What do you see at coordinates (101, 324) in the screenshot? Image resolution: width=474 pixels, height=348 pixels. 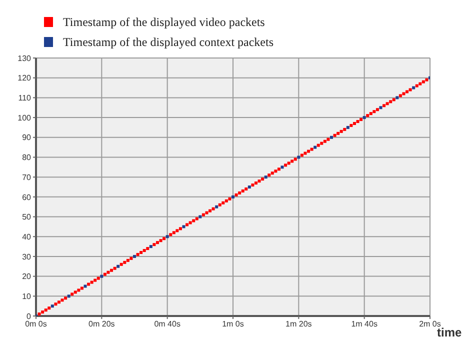 I see `x-tick-label: 0m 20s` at bounding box center [101, 324].